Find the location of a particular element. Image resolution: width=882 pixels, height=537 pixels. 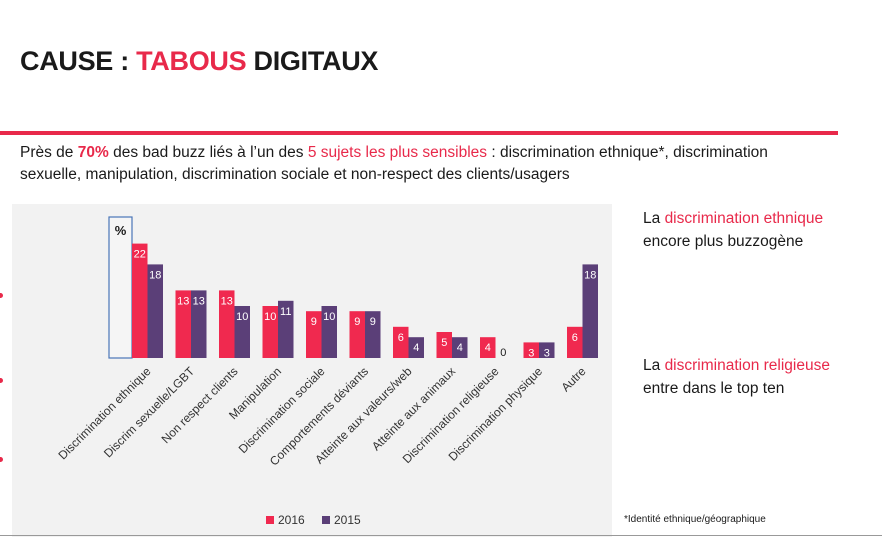

category-label: Non respect clients is located at coordinates (200, 405).